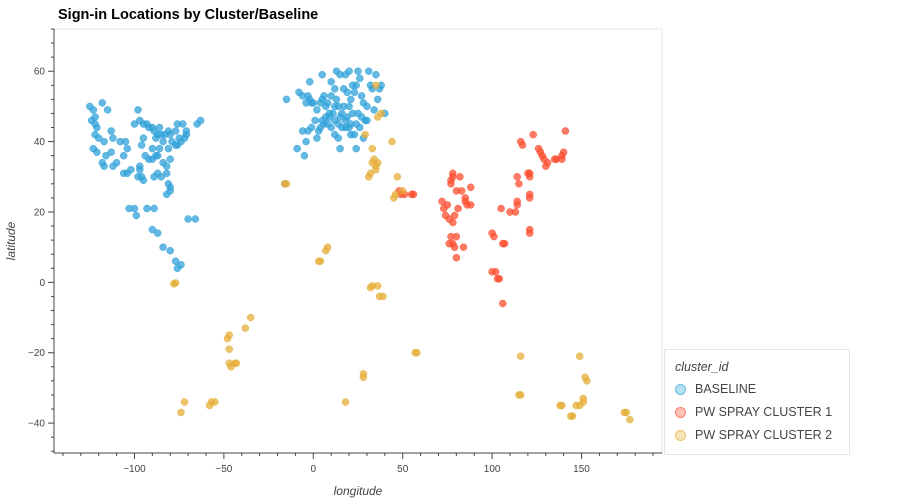  What do you see at coordinates (753, 435) in the screenshot?
I see `legend-item-pw-spray-cluster-2: PW SPRAY CLUSTER 2` at bounding box center [753, 435].